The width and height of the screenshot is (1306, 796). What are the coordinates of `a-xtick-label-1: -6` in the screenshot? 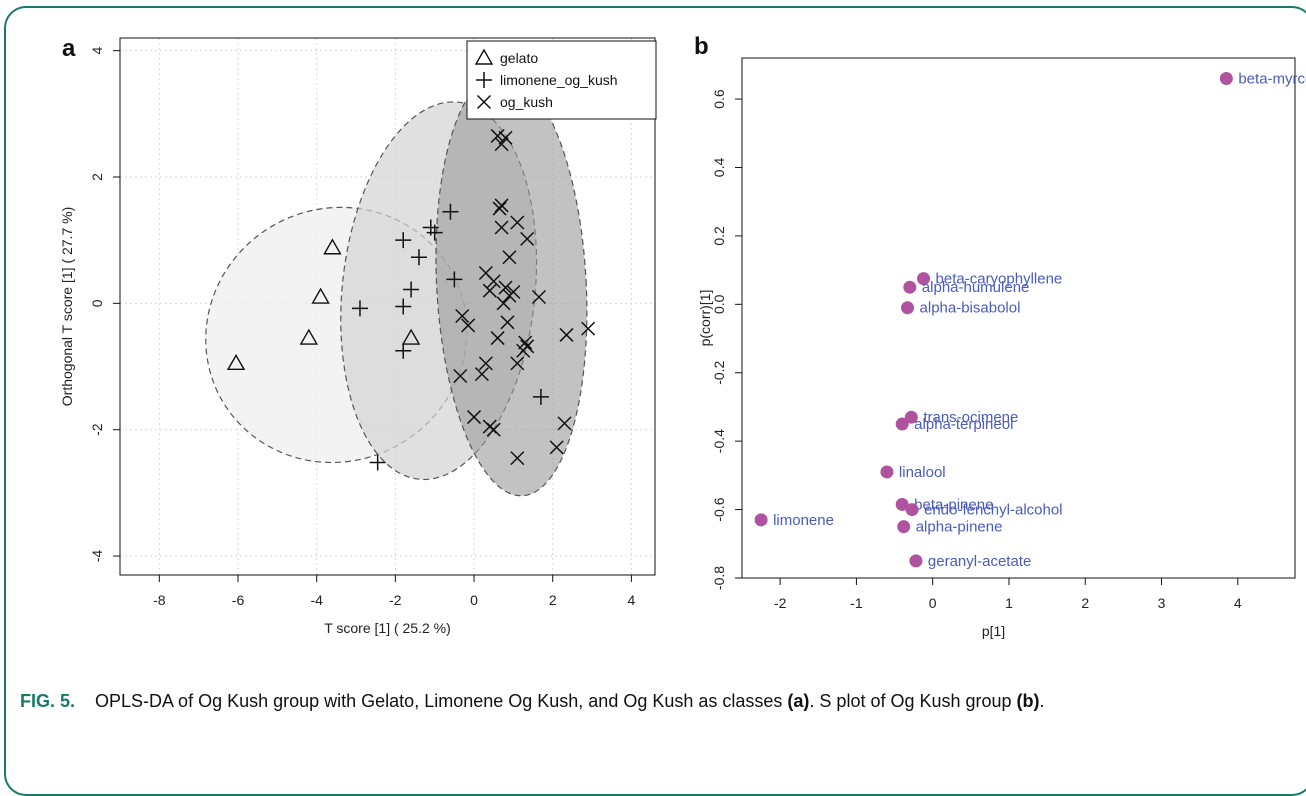 It's located at (238, 600).